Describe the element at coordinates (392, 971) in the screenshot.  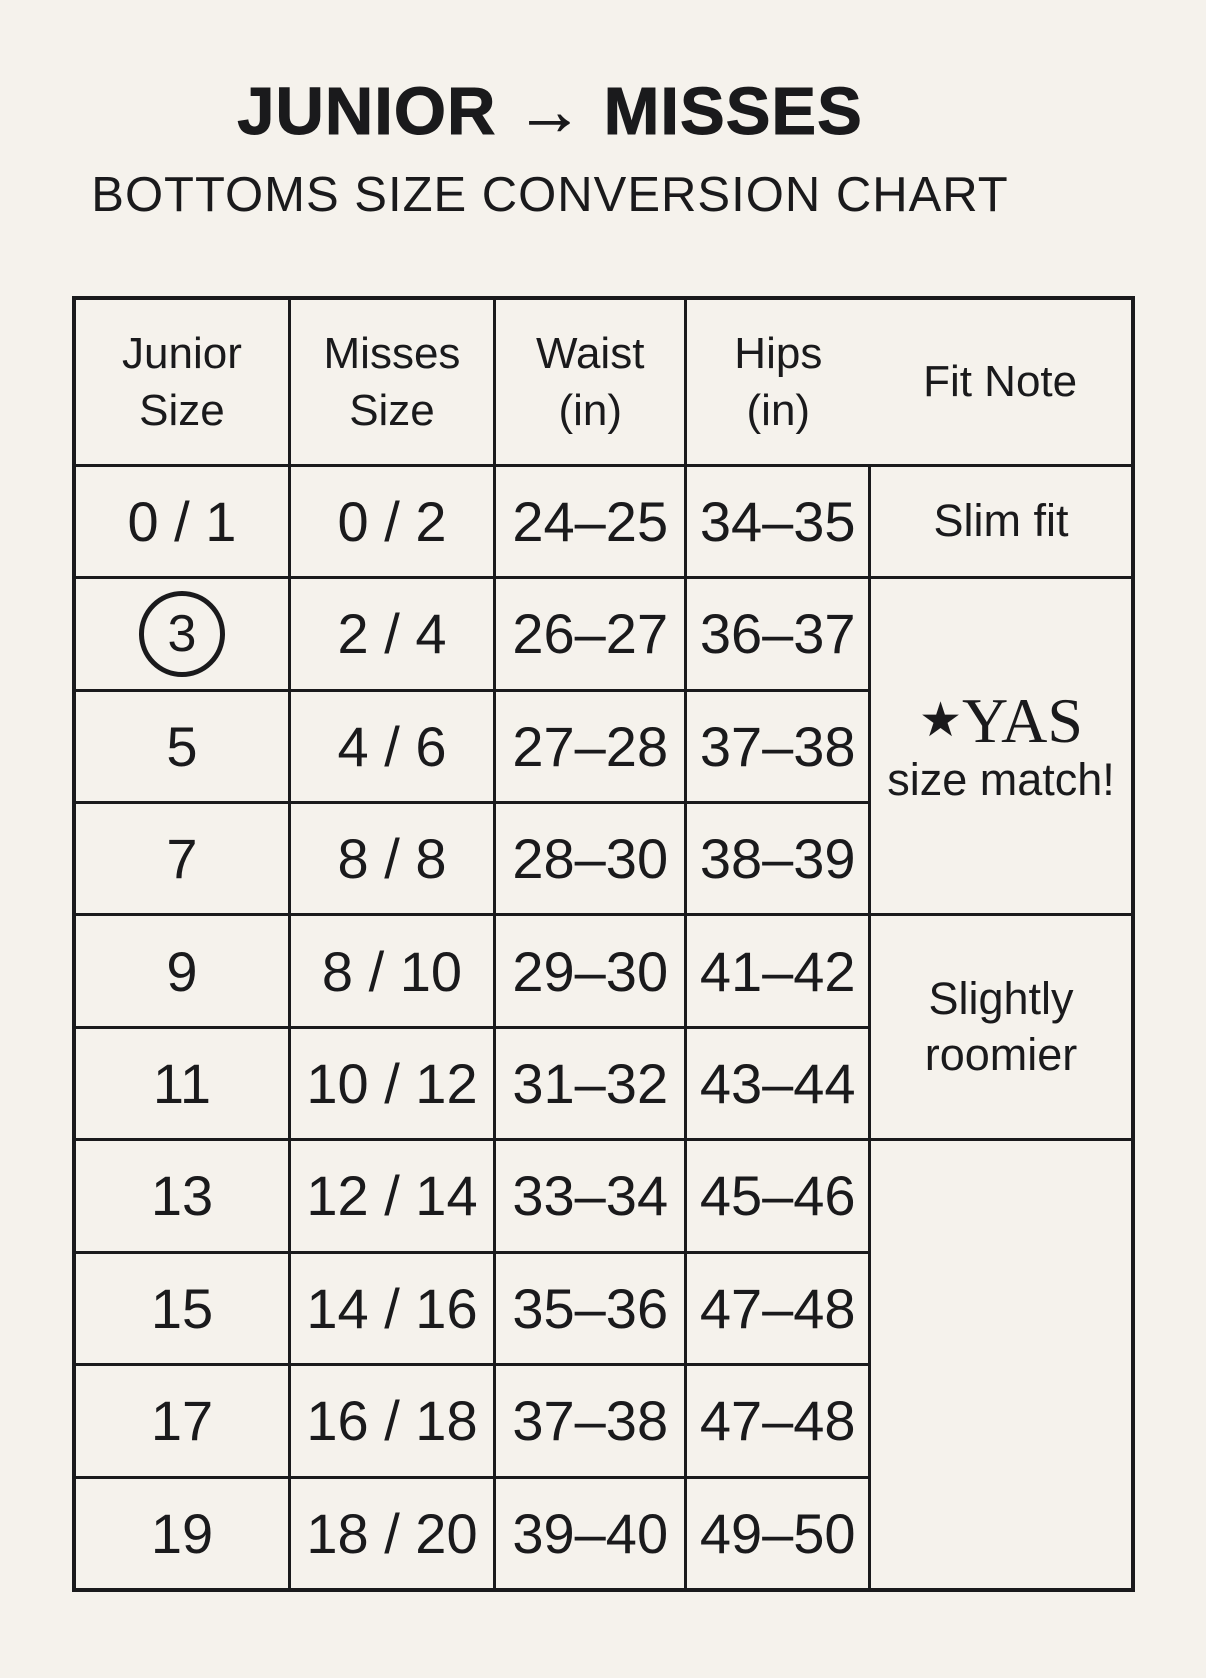
I see `misses-size-cell: 8 / 10` at that location.